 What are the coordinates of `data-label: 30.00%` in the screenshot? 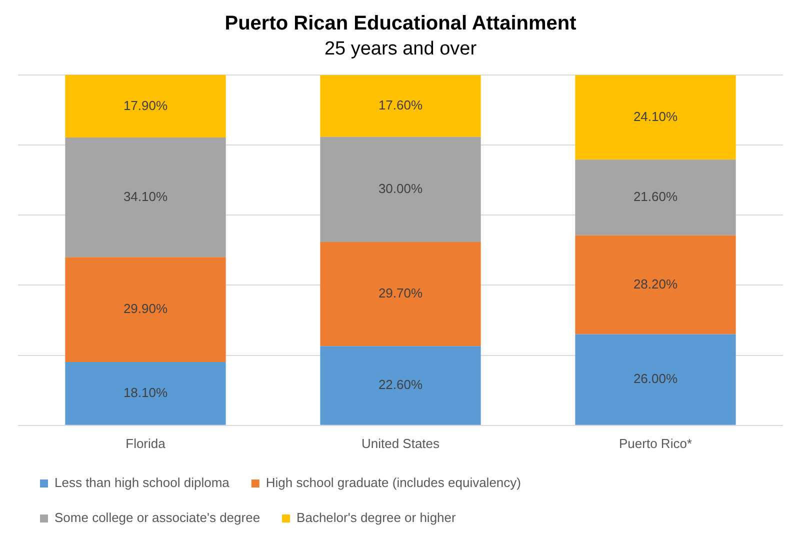 It's located at (400, 188).